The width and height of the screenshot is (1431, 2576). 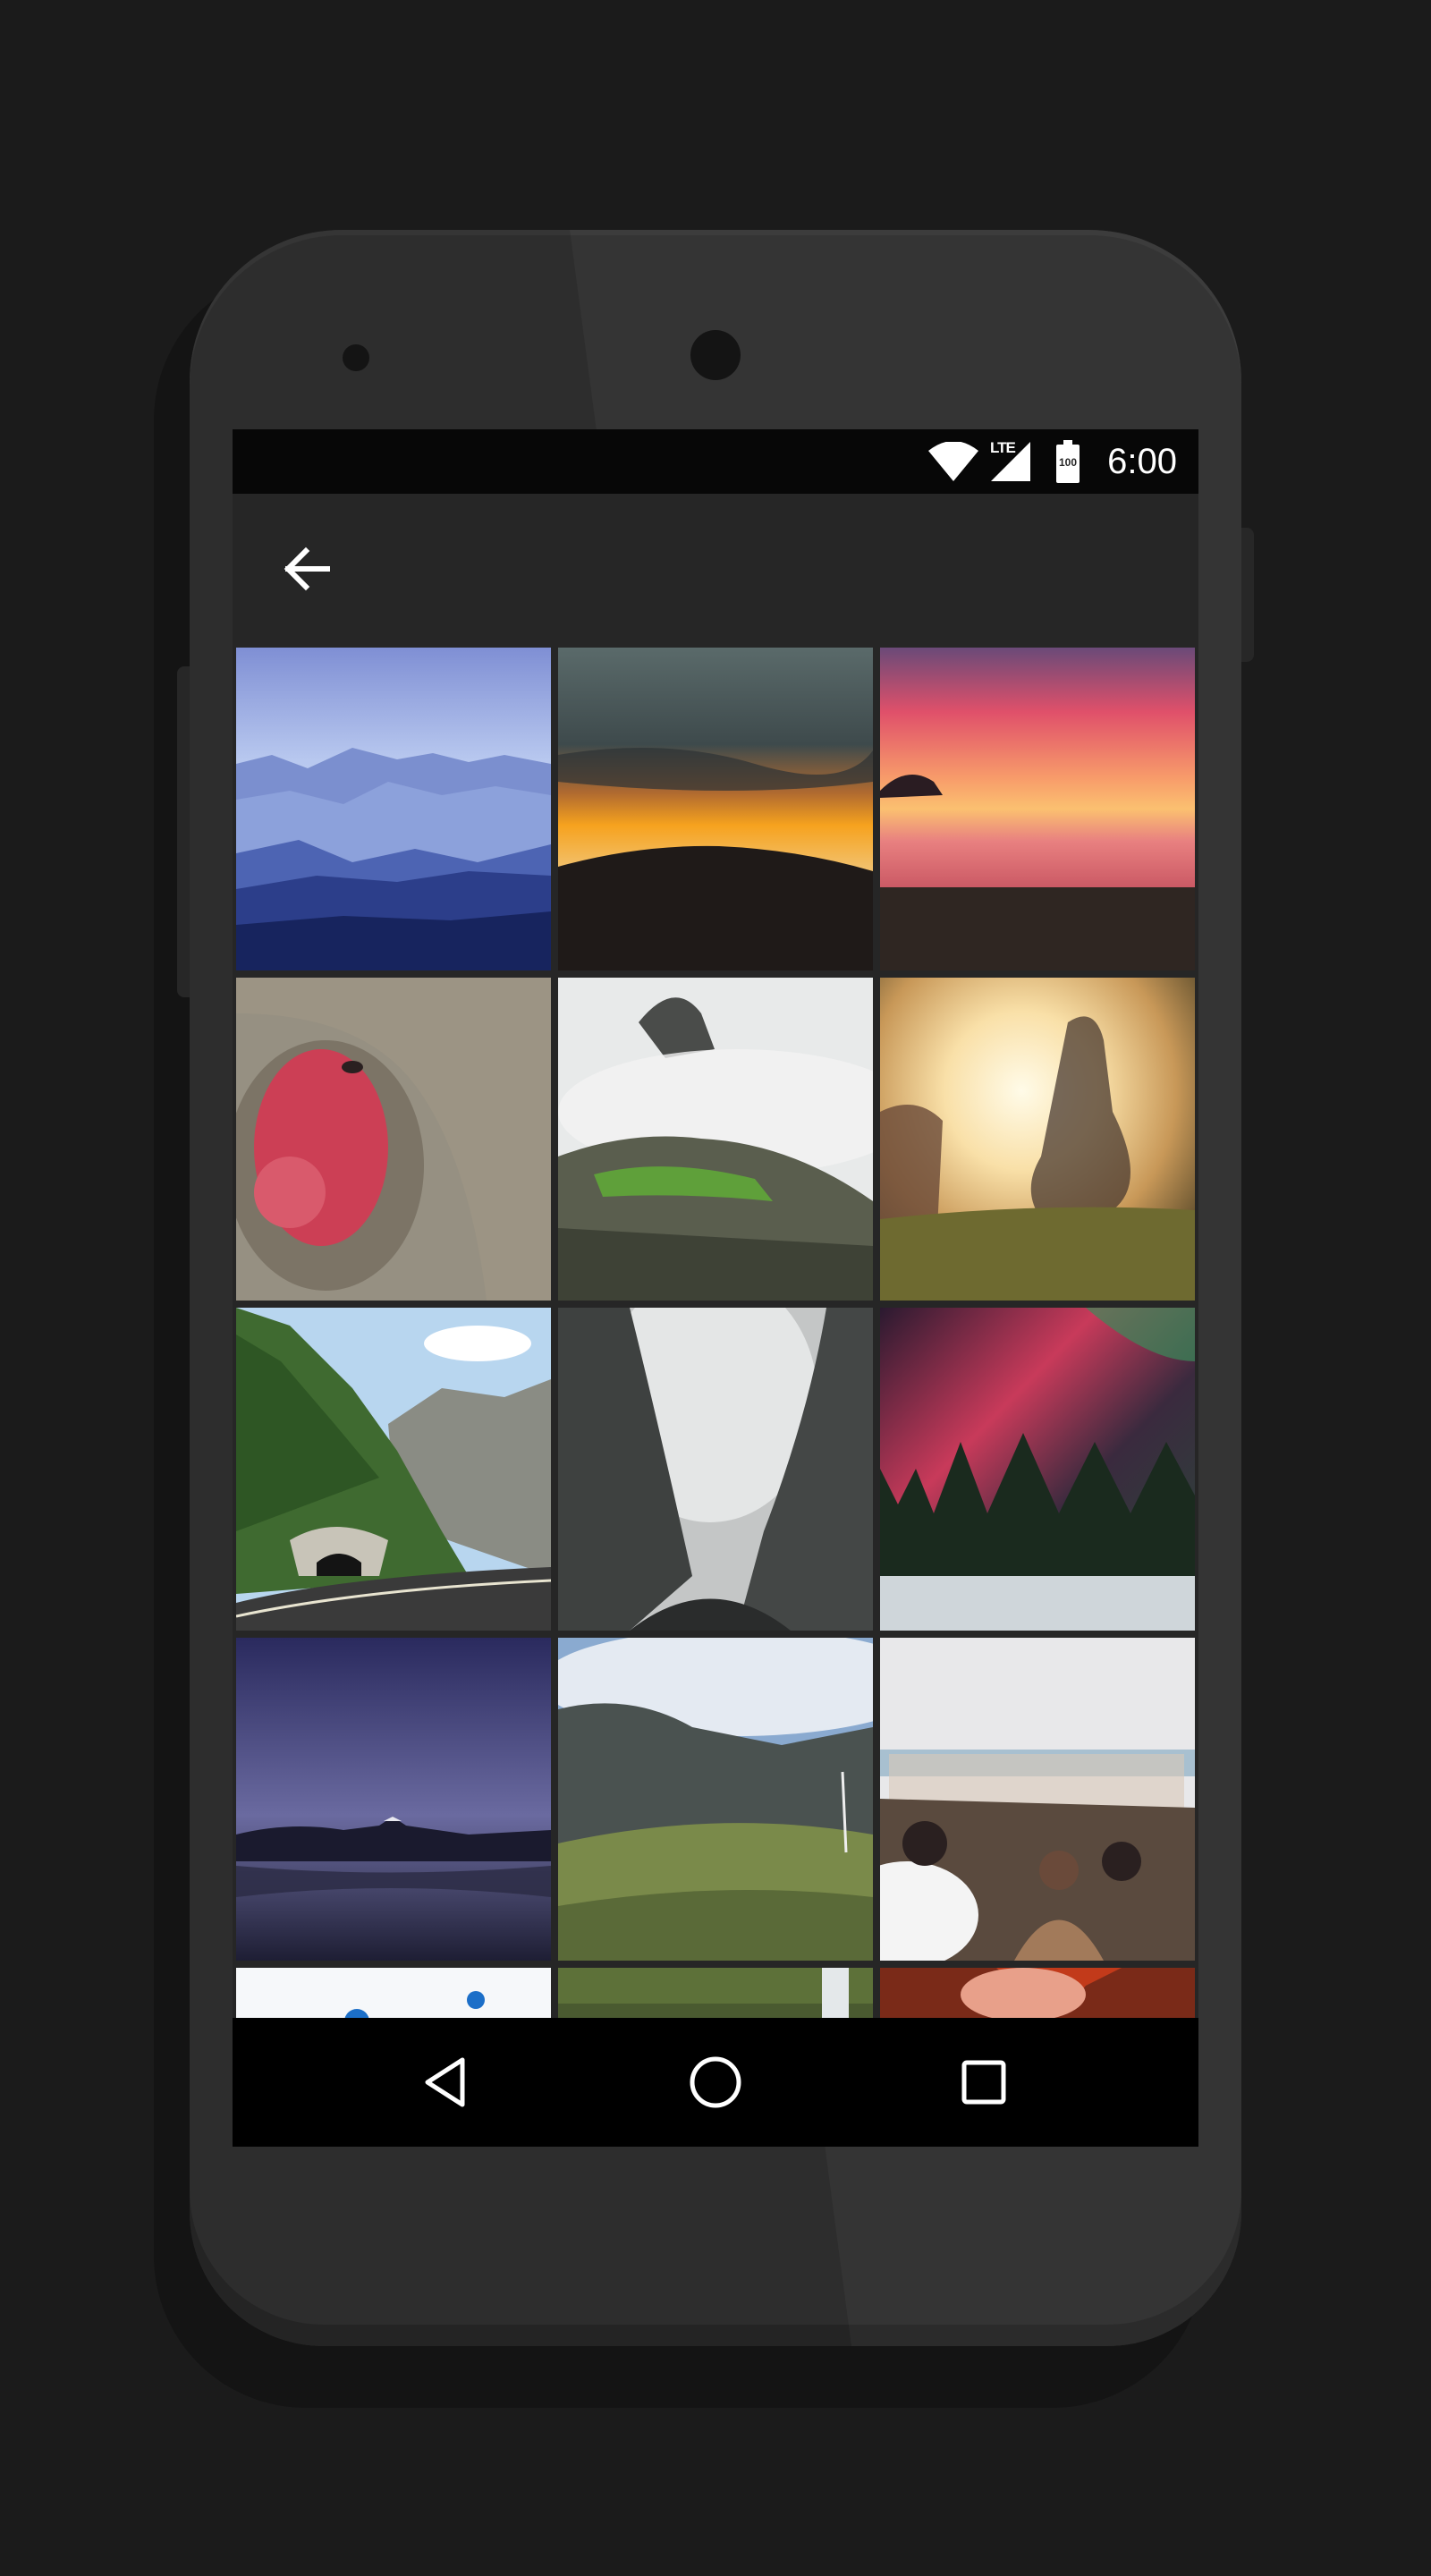 I want to click on nav-recents-icon, so click(x=984, y=2082).